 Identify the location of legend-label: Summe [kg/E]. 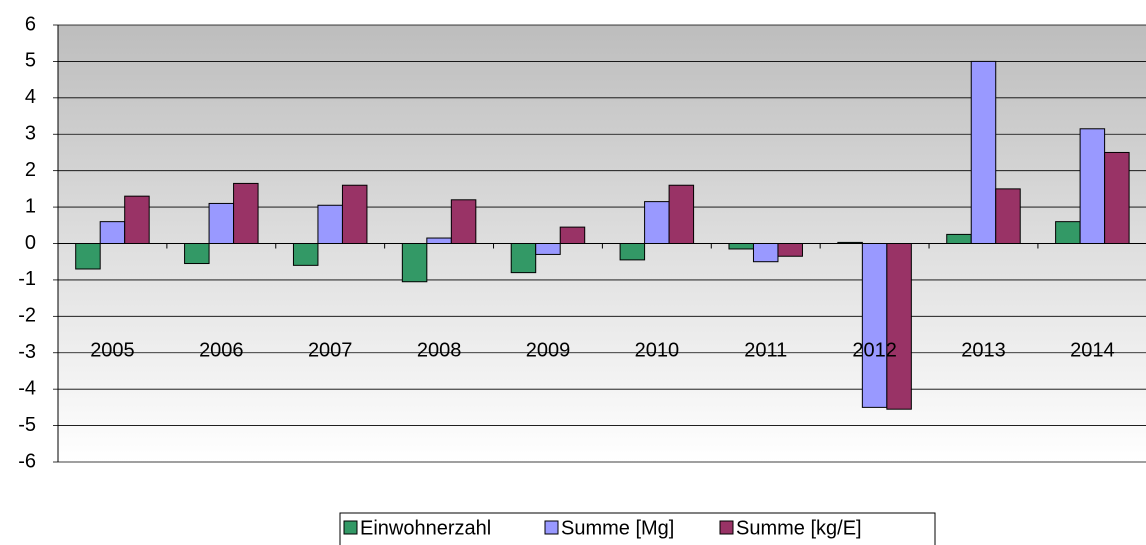
(799, 528).